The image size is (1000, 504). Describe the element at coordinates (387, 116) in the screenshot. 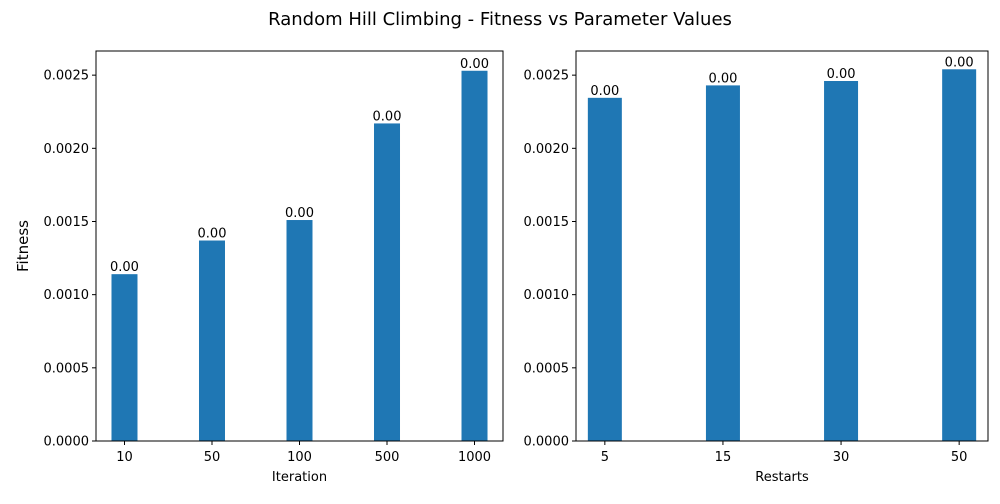

I see `data-label-500: 0.00` at that location.